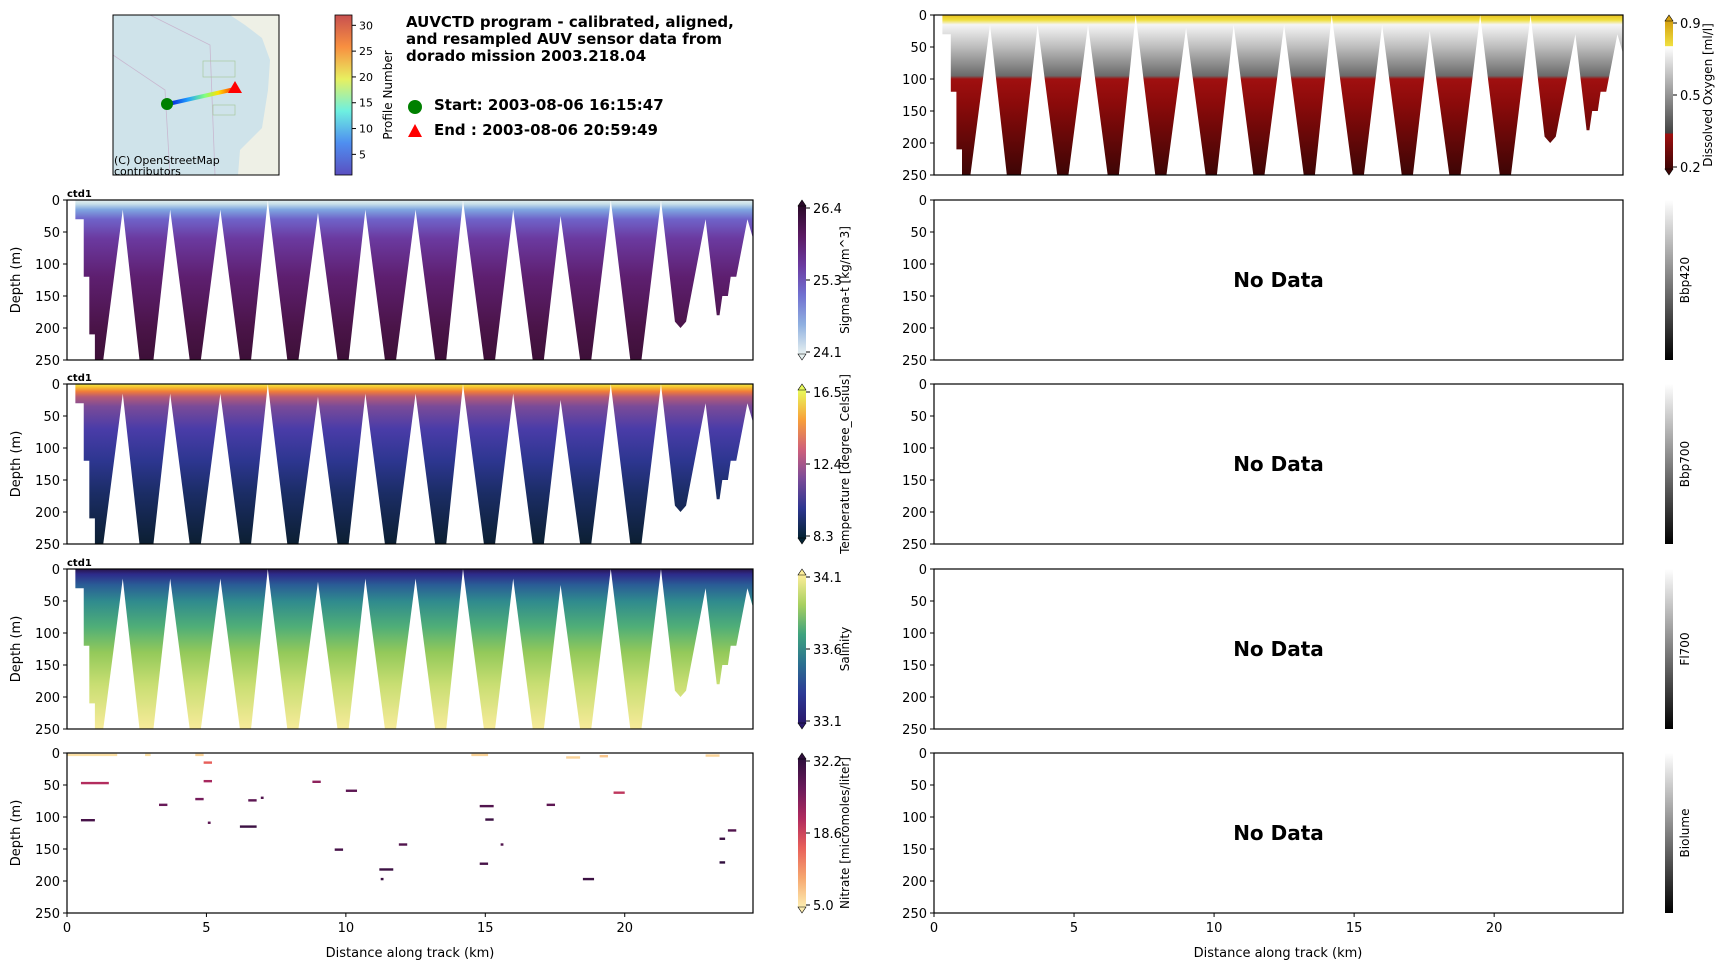  I want to click on profile-colorbar-label: Profile Number, so click(388, 94).